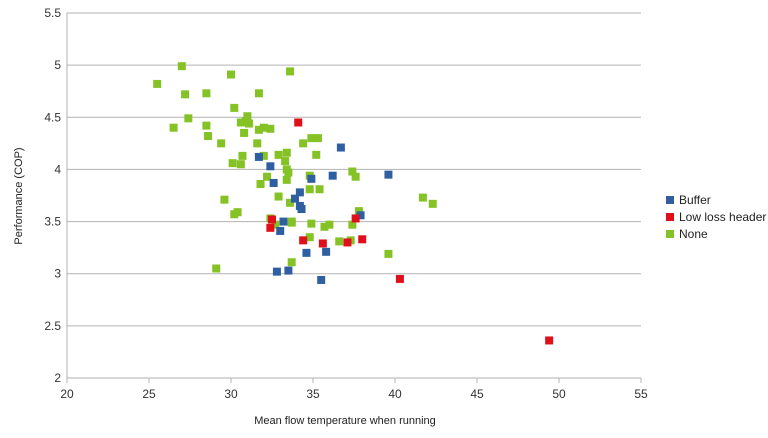 The image size is (768, 438). Describe the element at coordinates (57, 169) in the screenshot. I see `y-tick-label: 4` at that location.